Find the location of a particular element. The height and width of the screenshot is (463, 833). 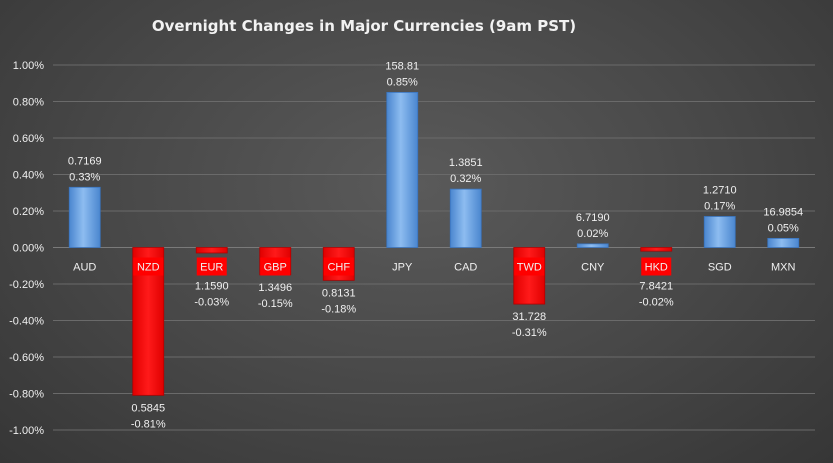

category-label: SGD is located at coordinates (720, 268).